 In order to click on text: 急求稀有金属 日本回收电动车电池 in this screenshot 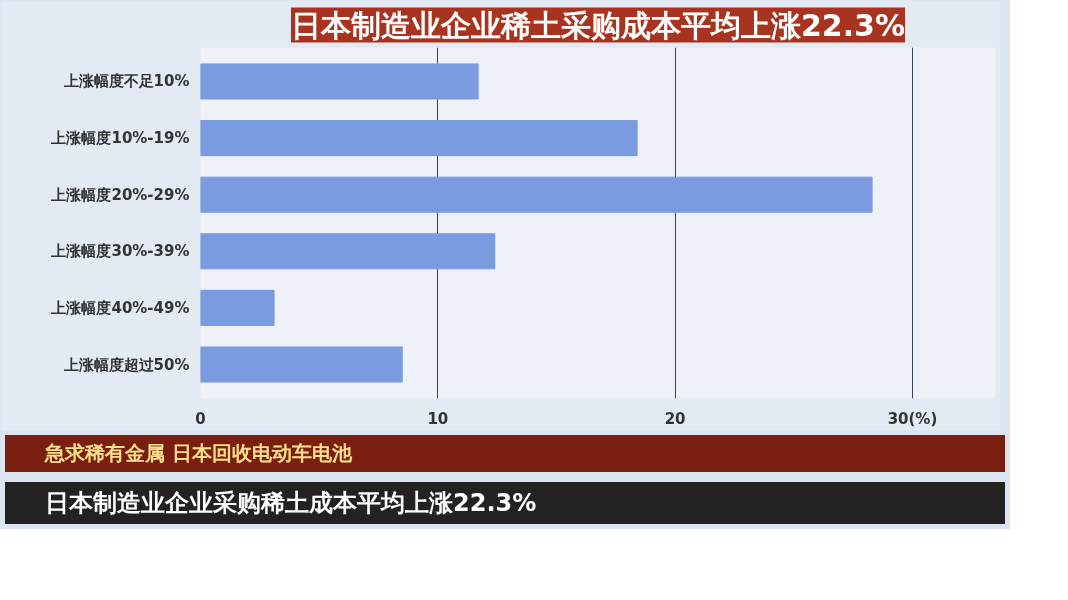, I will do `click(198, 453)`.